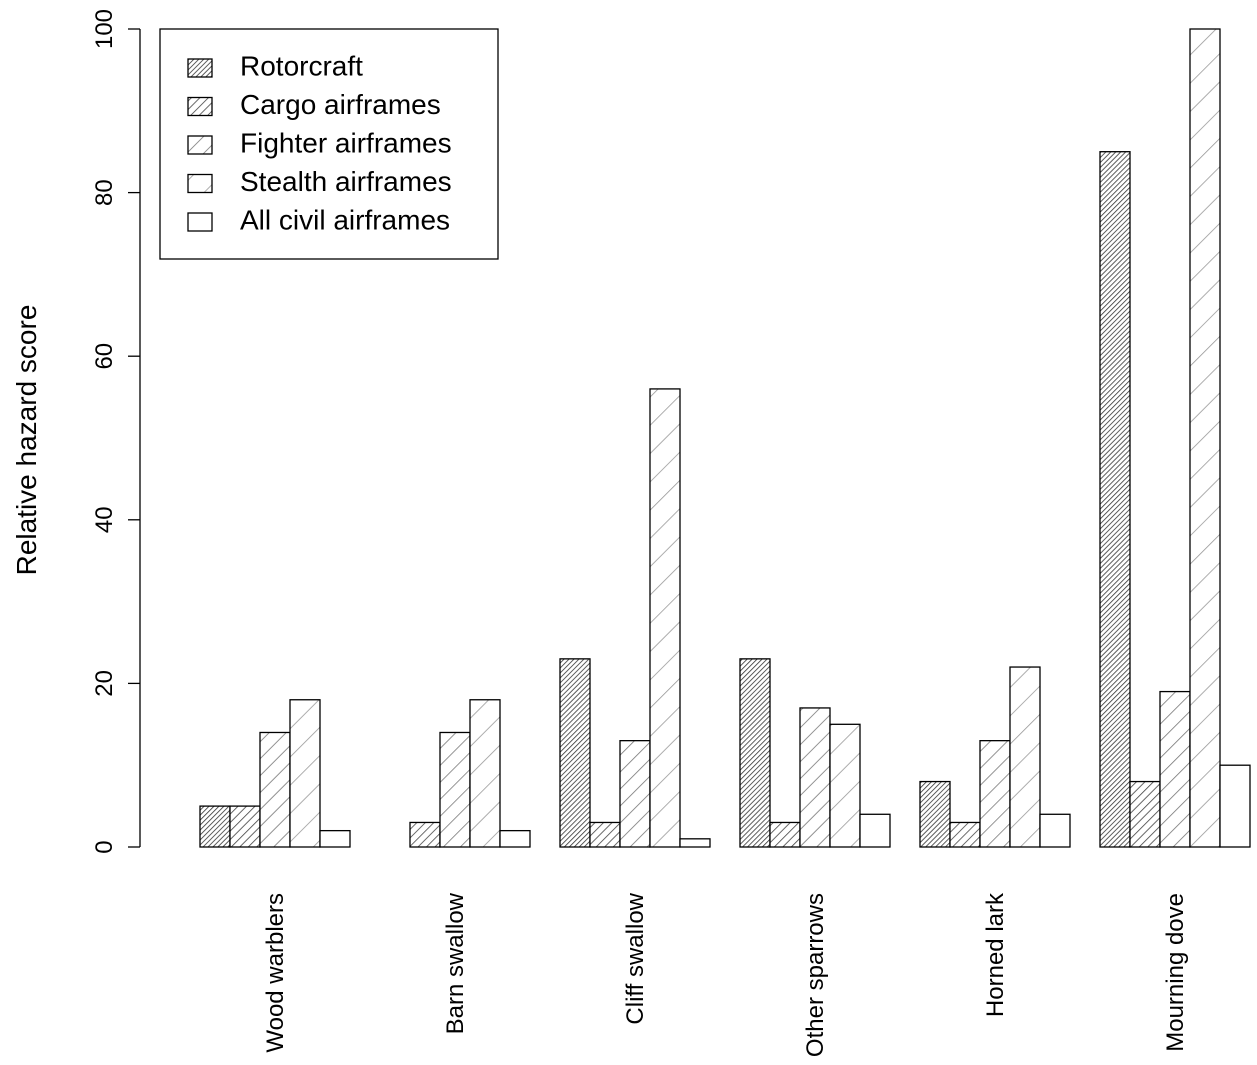  What do you see at coordinates (455, 963) in the screenshot?
I see `x-tick-label: Barn swallow` at bounding box center [455, 963].